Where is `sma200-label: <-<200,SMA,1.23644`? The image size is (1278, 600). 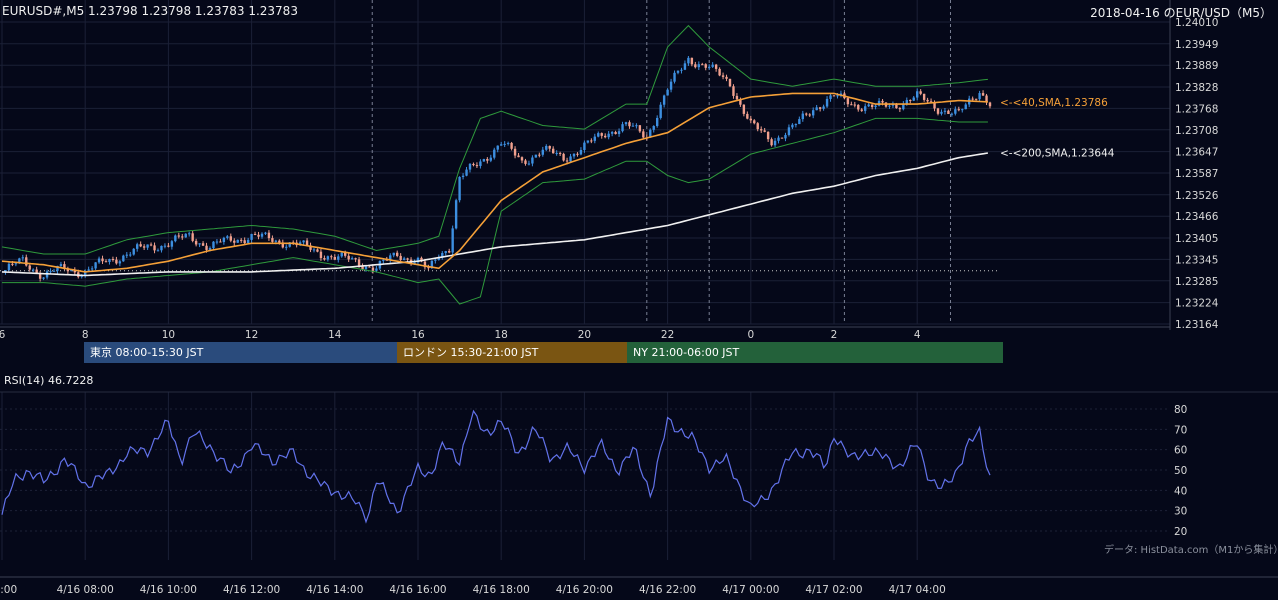
sma200-label: <-<200,SMA,1.23644 is located at coordinates (1057, 154).